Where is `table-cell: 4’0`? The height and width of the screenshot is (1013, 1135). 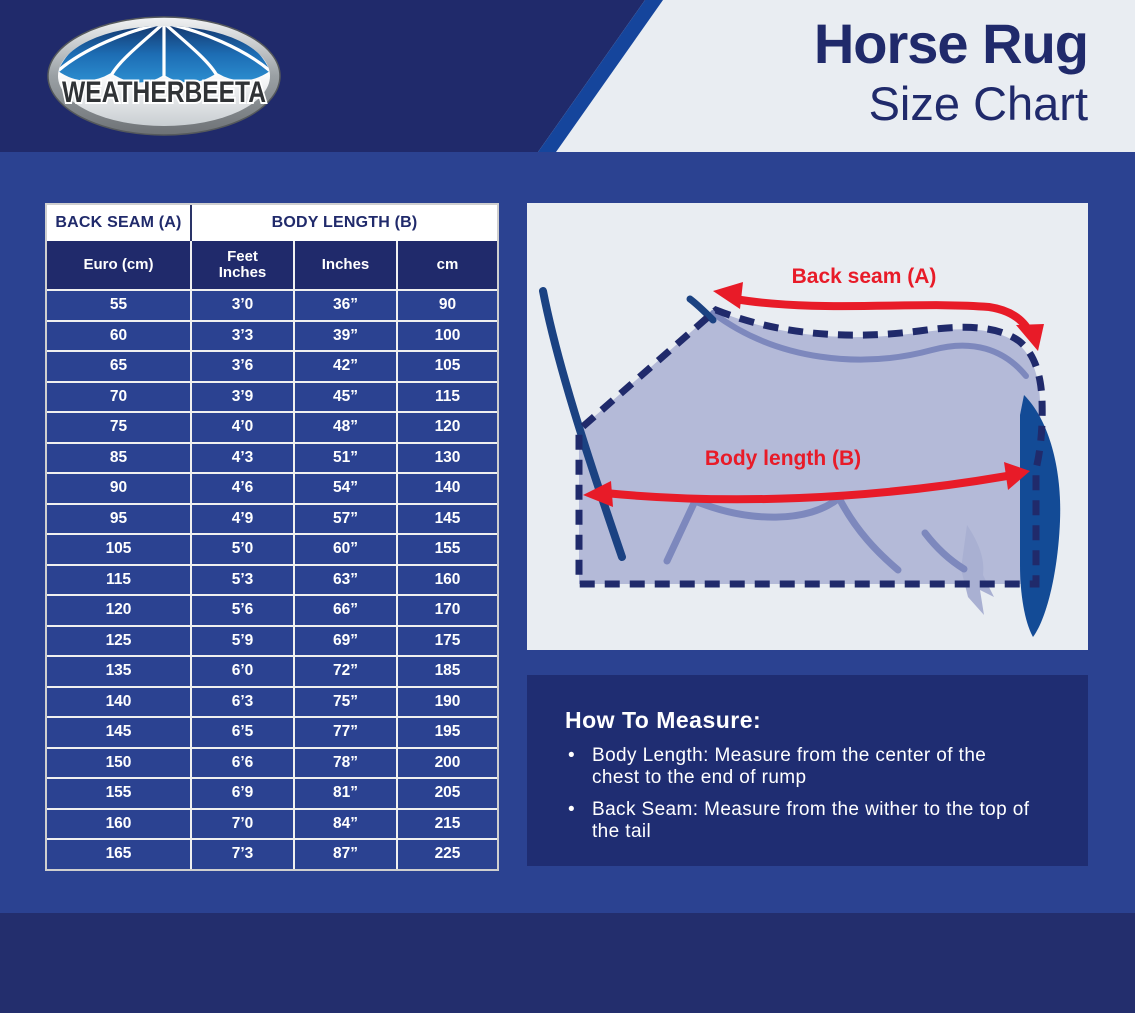
table-cell: 4’0 is located at coordinates (243, 427).